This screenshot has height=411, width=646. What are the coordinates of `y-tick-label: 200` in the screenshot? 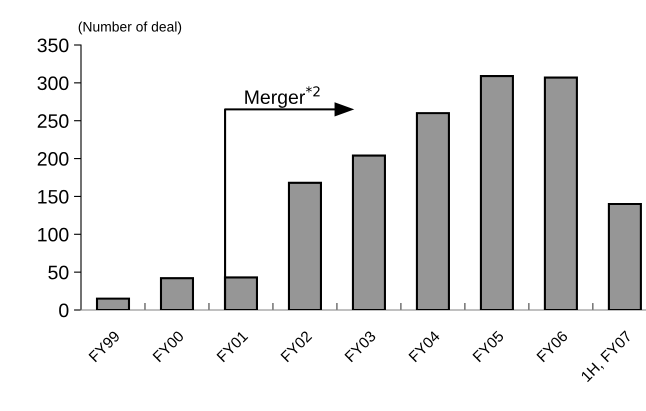 It's located at (53, 159).